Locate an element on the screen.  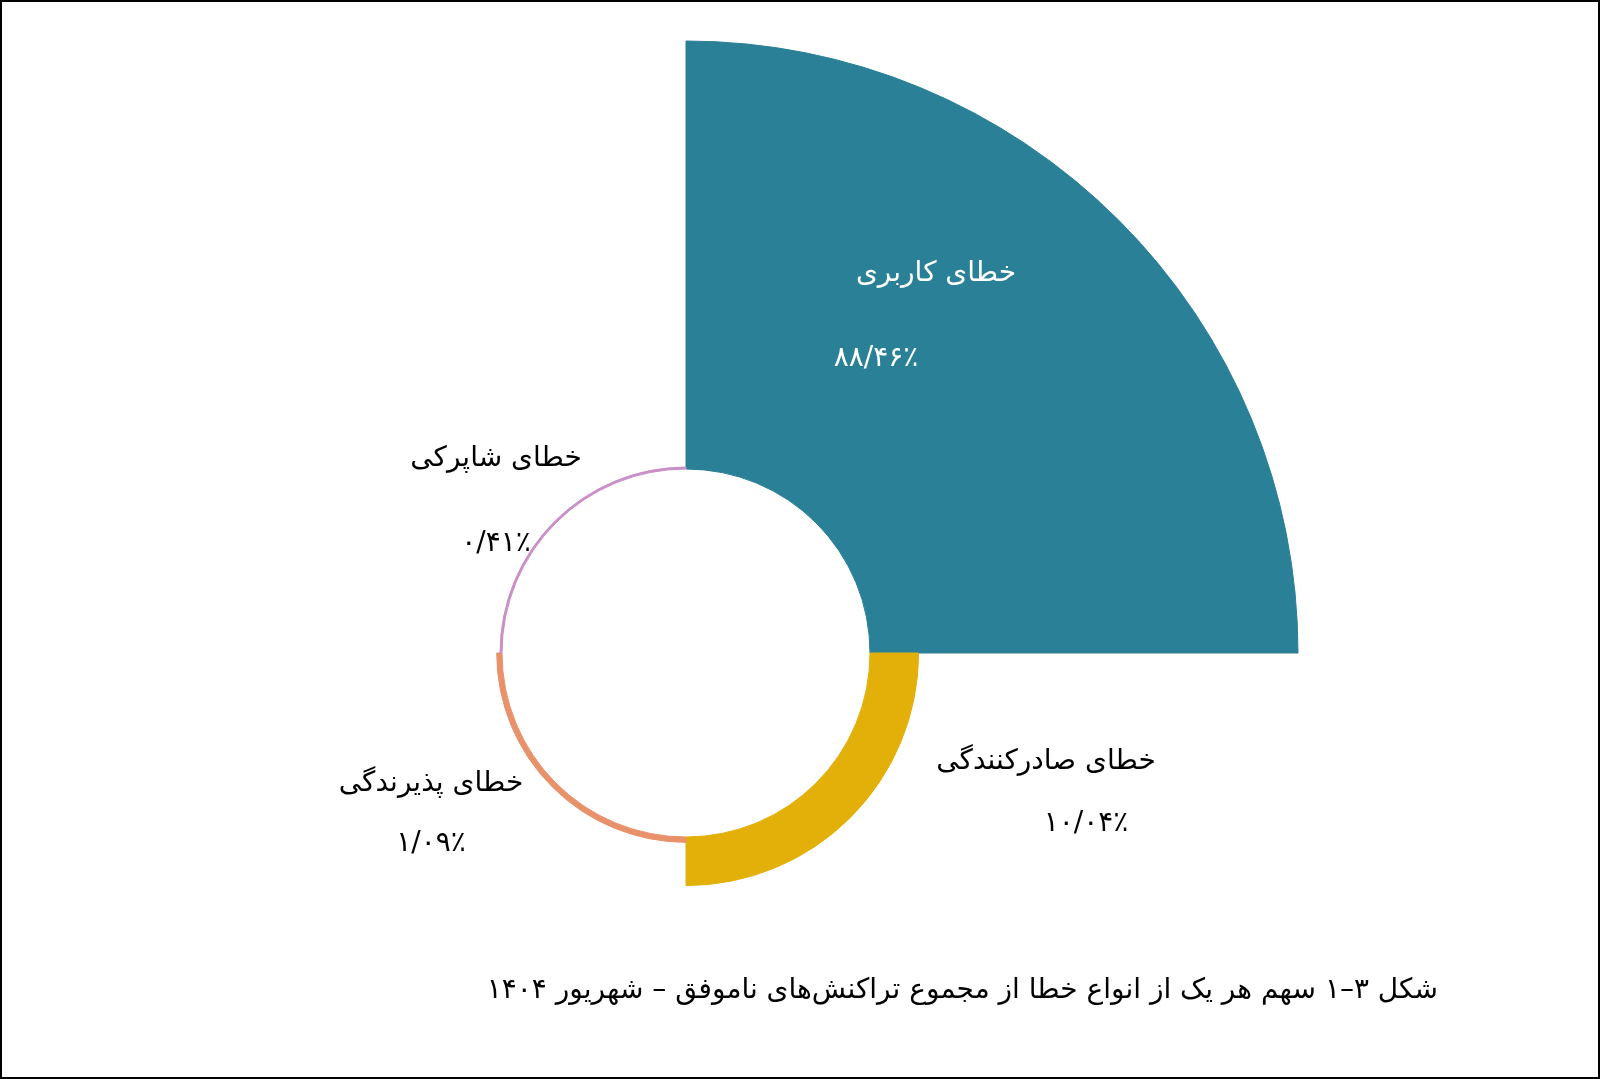
category-label: خطای کاربری is located at coordinates (936, 271).